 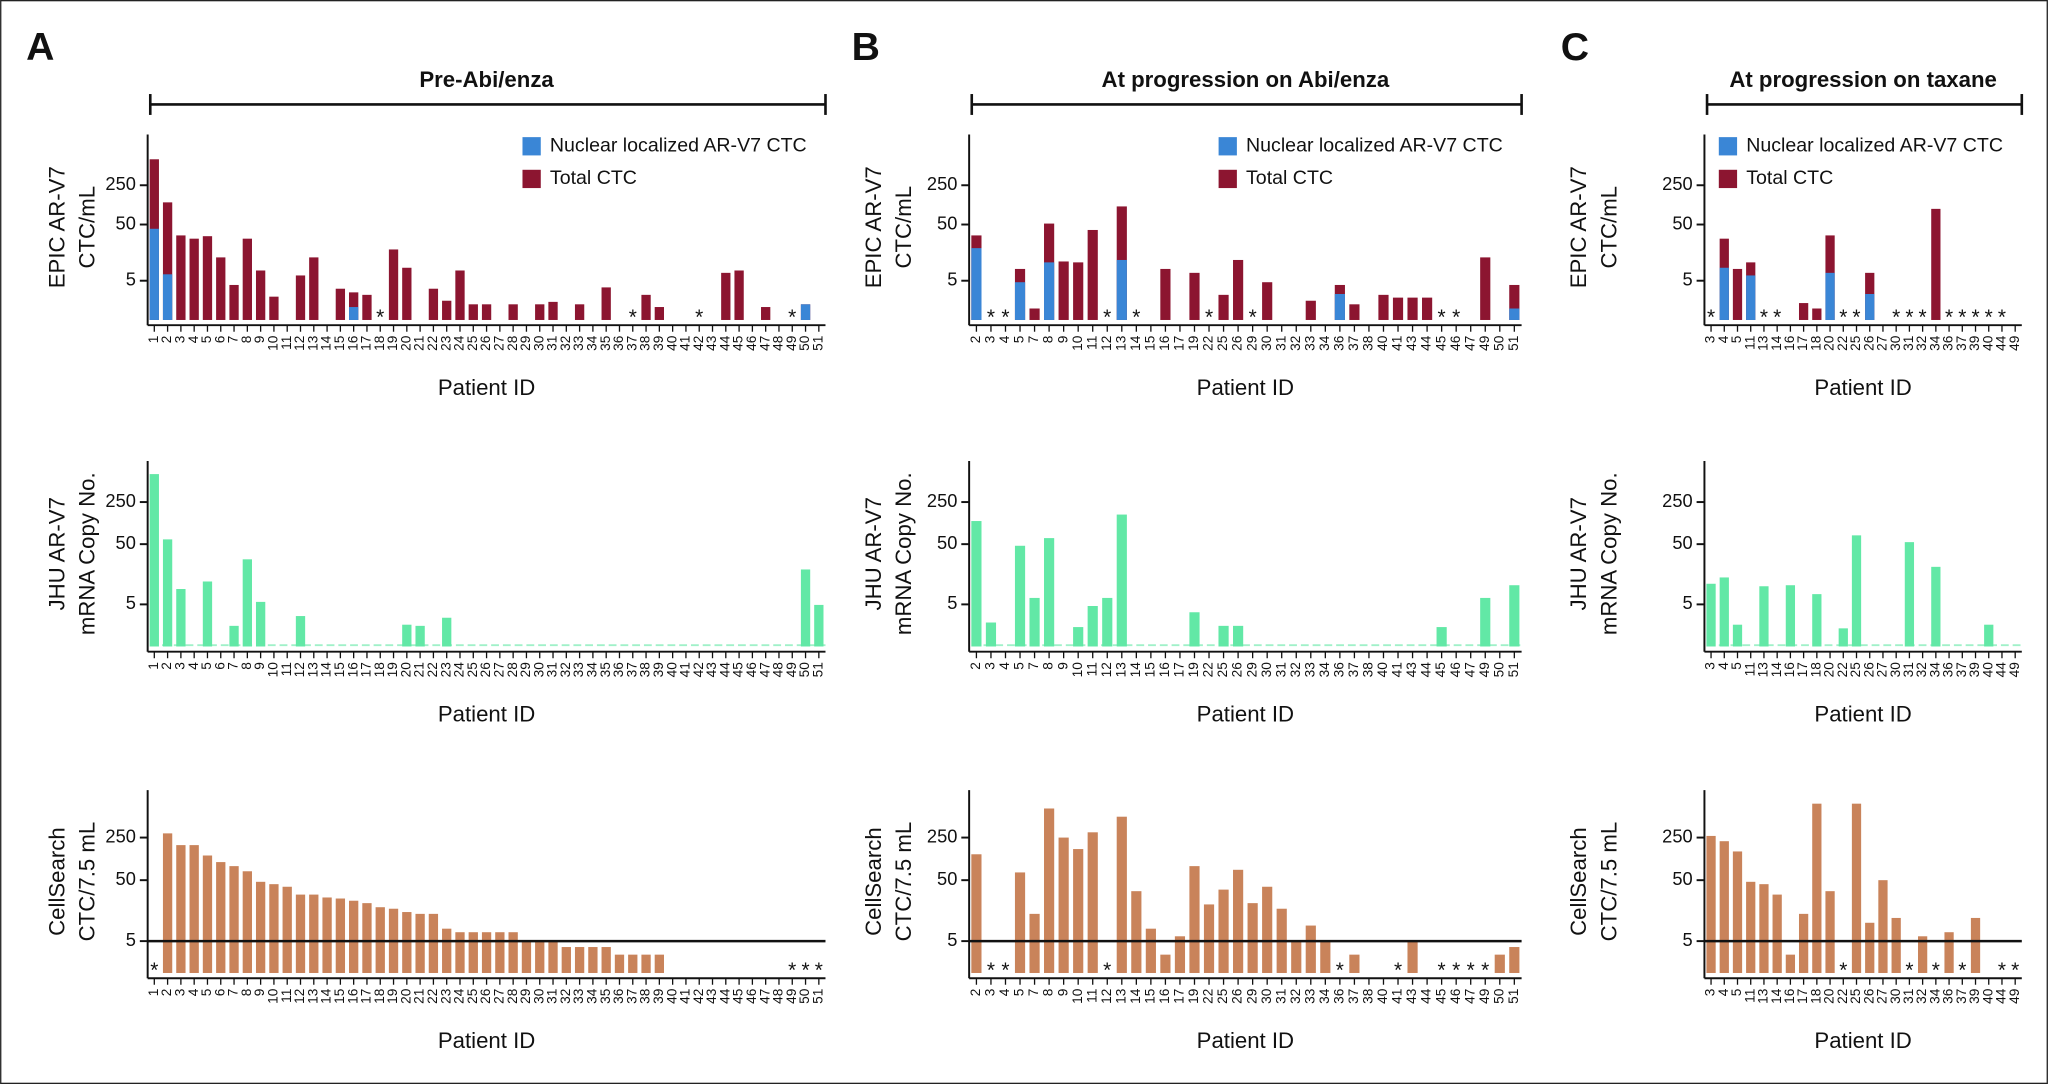 I want to click on x-tick-label: 4, so click(x=1723, y=992).